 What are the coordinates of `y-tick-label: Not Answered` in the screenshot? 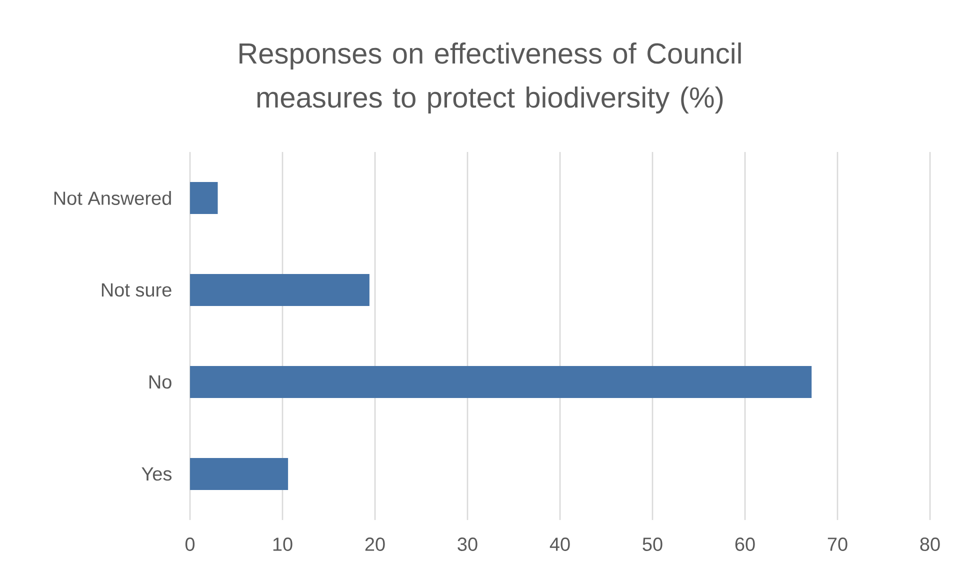 It's located at (112, 198).